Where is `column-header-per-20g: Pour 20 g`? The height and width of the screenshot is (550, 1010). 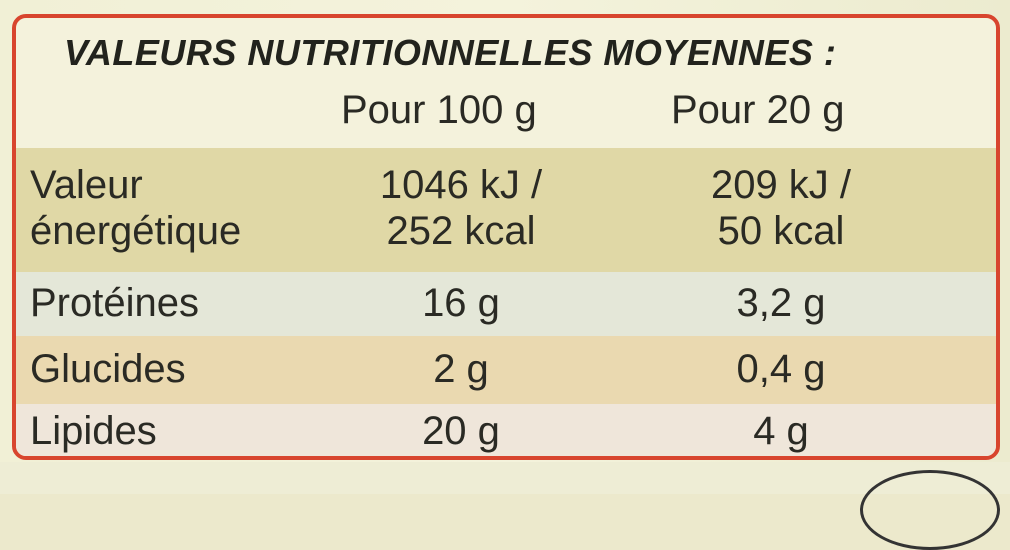
column-header-per-20g: Pour 20 g is located at coordinates (758, 110).